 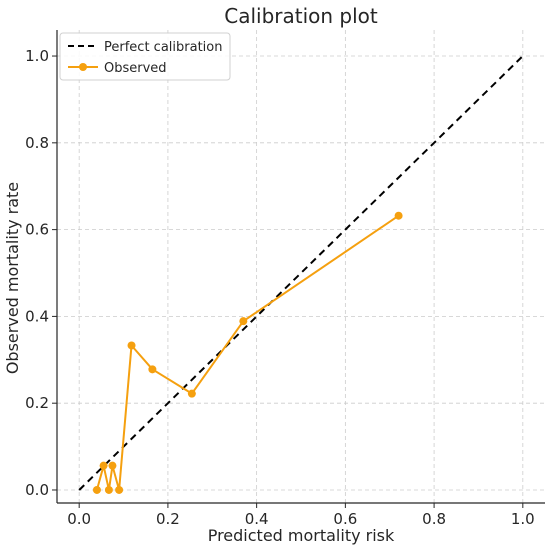 I want to click on y-tick-label-2: 0.4, so click(x=37, y=316).